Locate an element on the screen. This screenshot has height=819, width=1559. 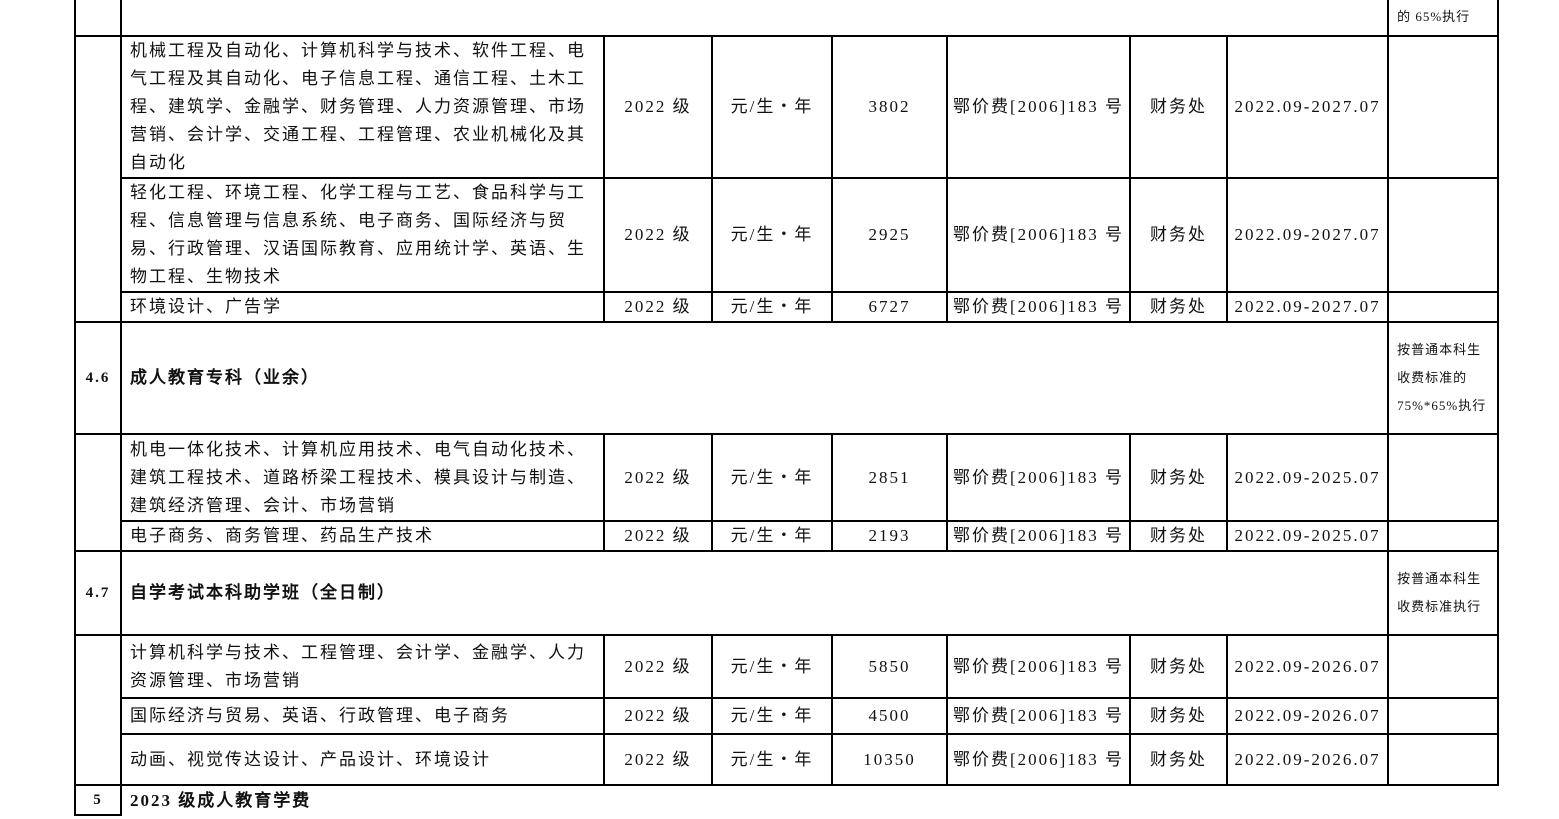
section-row: 4.7 自学考试本科助学班（全日制） 按普通本科生收费标准执行 is located at coordinates (787, 593).